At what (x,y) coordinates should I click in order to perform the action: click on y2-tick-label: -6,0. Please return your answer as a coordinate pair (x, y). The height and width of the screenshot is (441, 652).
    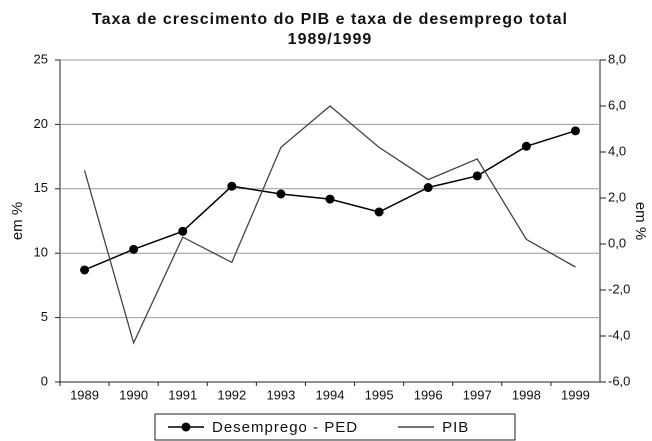
    Looking at the image, I should click on (619, 380).